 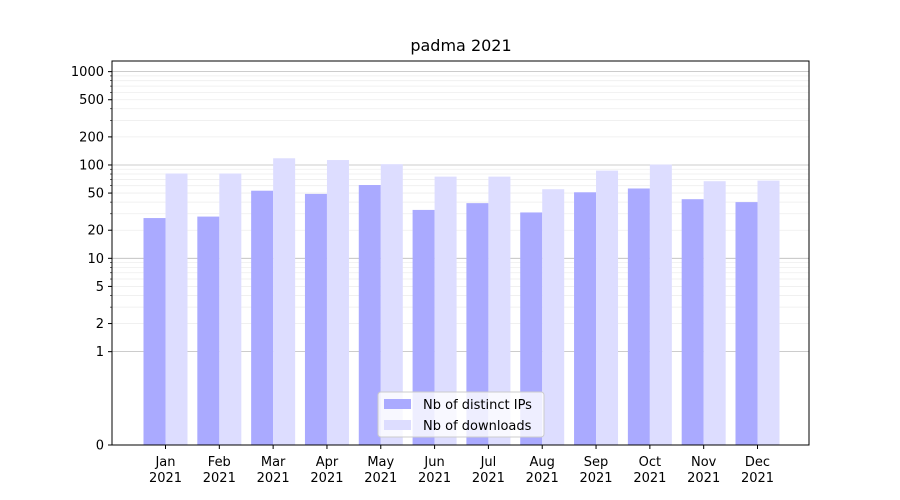 What do you see at coordinates (95, 194) in the screenshot?
I see `y-tick-label: 50` at bounding box center [95, 194].